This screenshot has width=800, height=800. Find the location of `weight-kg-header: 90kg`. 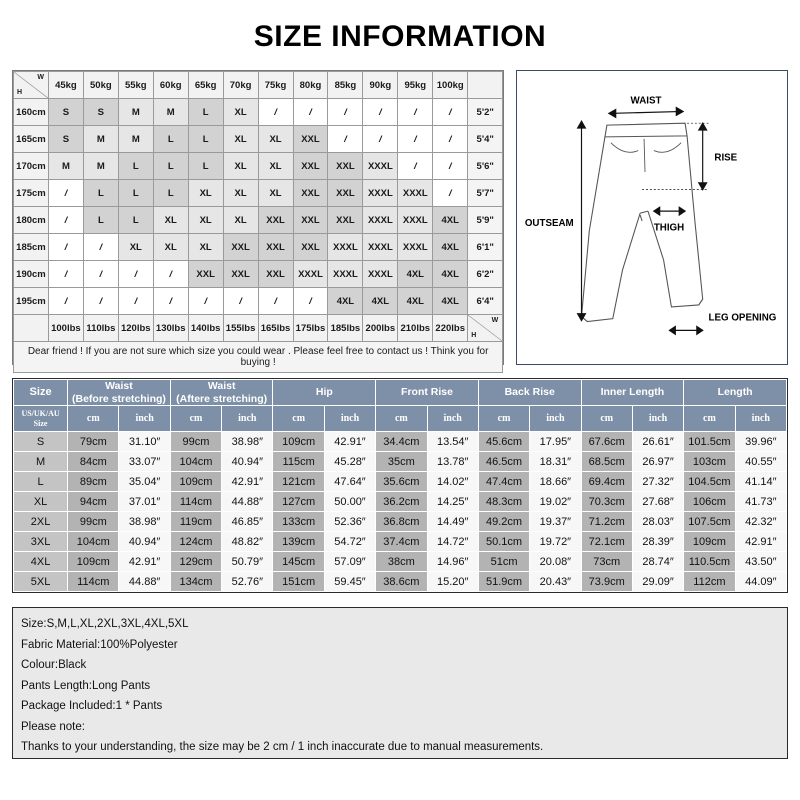

weight-kg-header: 90kg is located at coordinates (380, 85).